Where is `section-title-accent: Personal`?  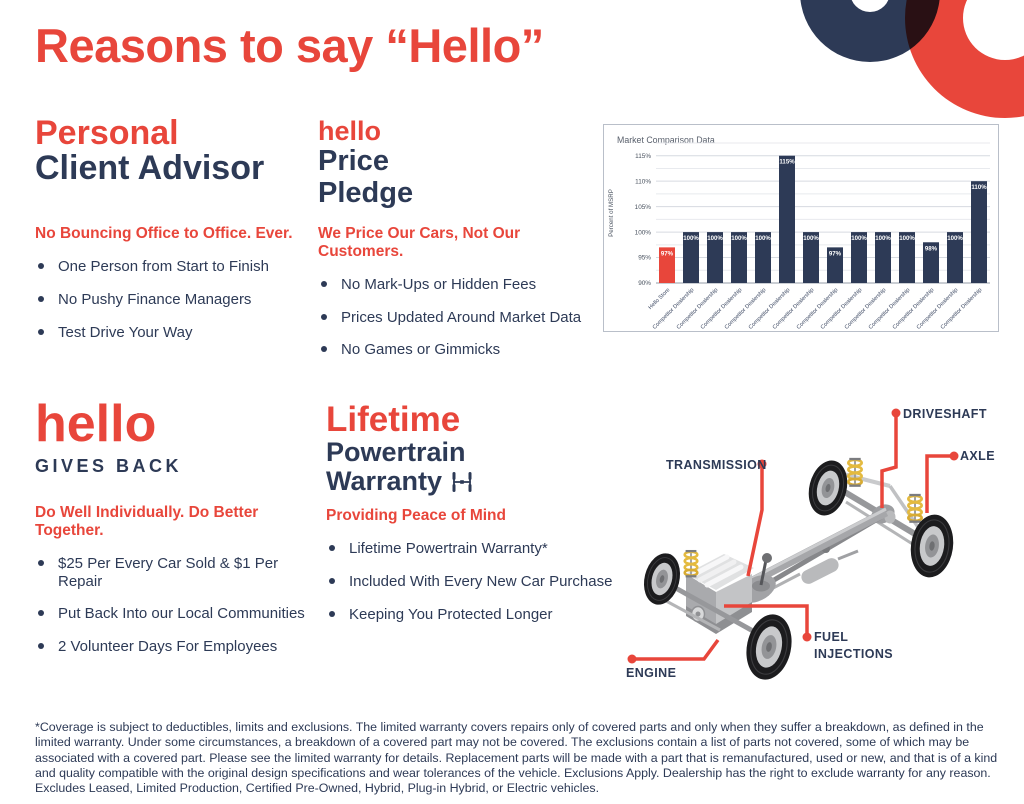
section-title-accent: Personal is located at coordinates (107, 133).